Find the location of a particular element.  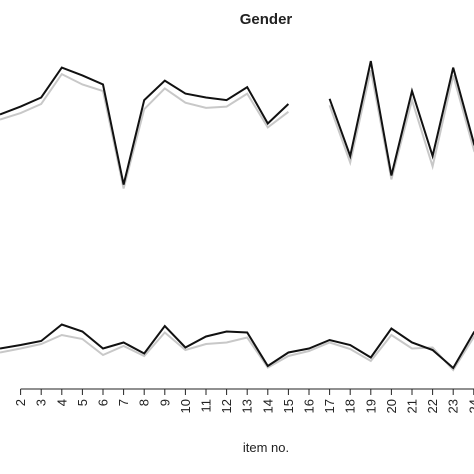

x-tick-label-14: 14 is located at coordinates (267, 406).